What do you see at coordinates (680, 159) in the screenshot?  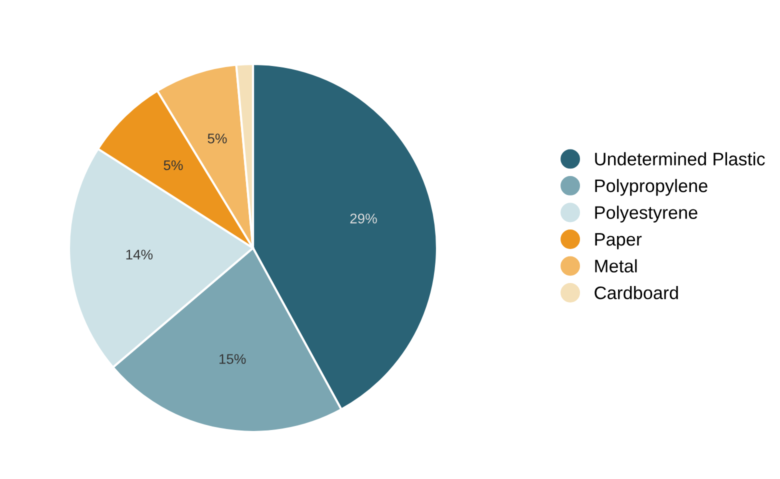 I see `legend-label: Undetermined Plastic` at bounding box center [680, 159].